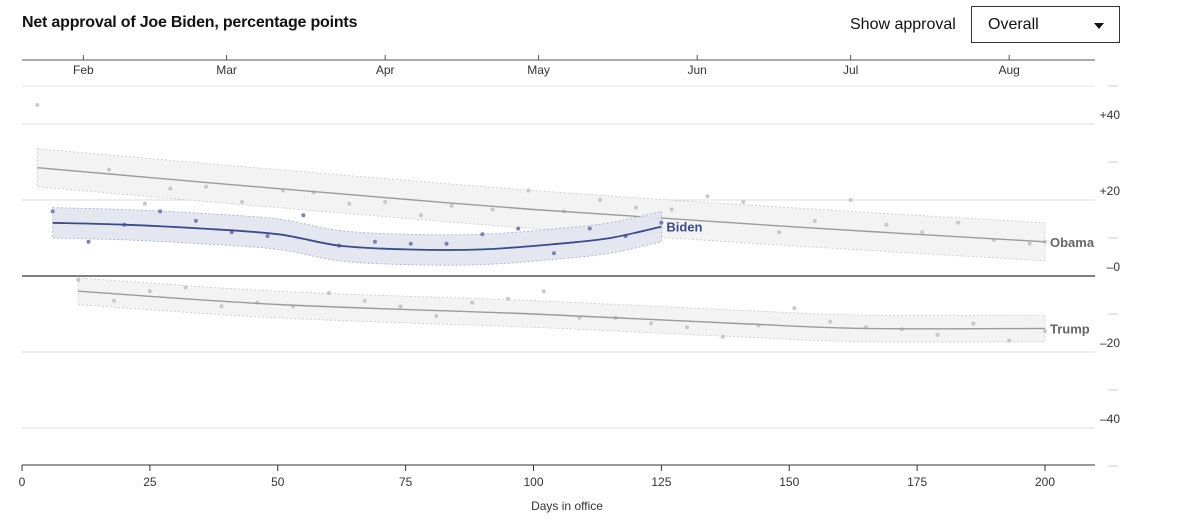 This screenshot has height=524, width=1179. I want to click on x-tick-label: 200, so click(1045, 482).